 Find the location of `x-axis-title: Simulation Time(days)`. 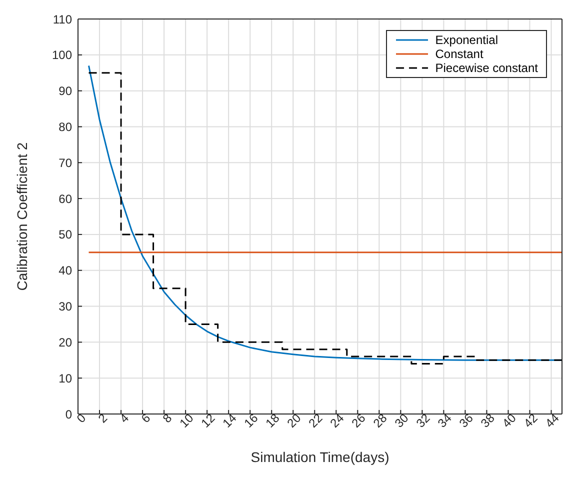

x-axis-title: Simulation Time(days) is located at coordinates (320, 457).